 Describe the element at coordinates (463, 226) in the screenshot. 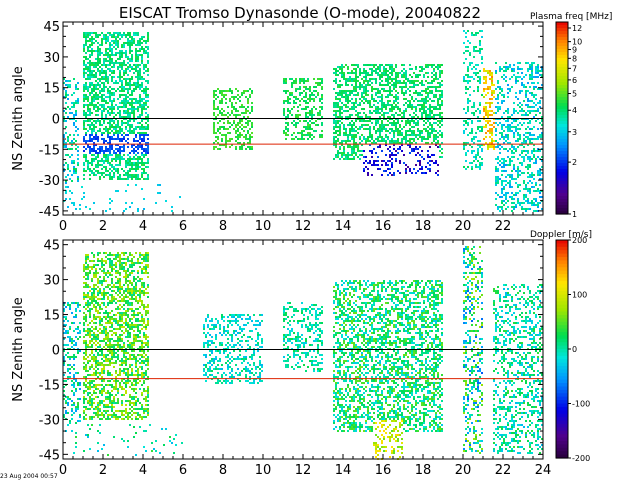

I see `x-tick-label: 20` at that location.